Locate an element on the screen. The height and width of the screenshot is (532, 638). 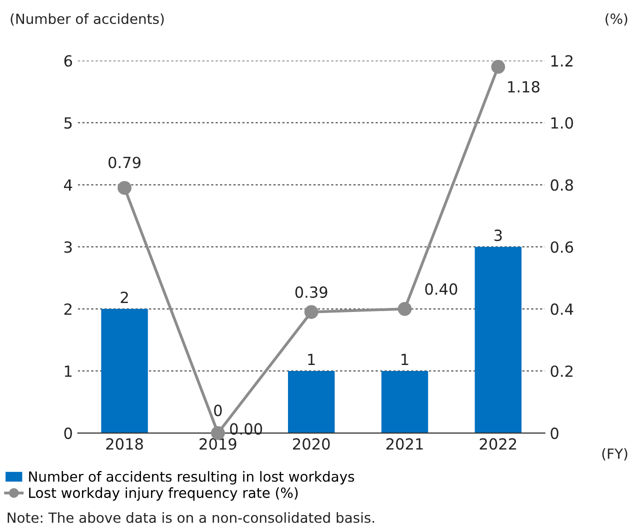
data-label: 1.18 is located at coordinates (524, 87).